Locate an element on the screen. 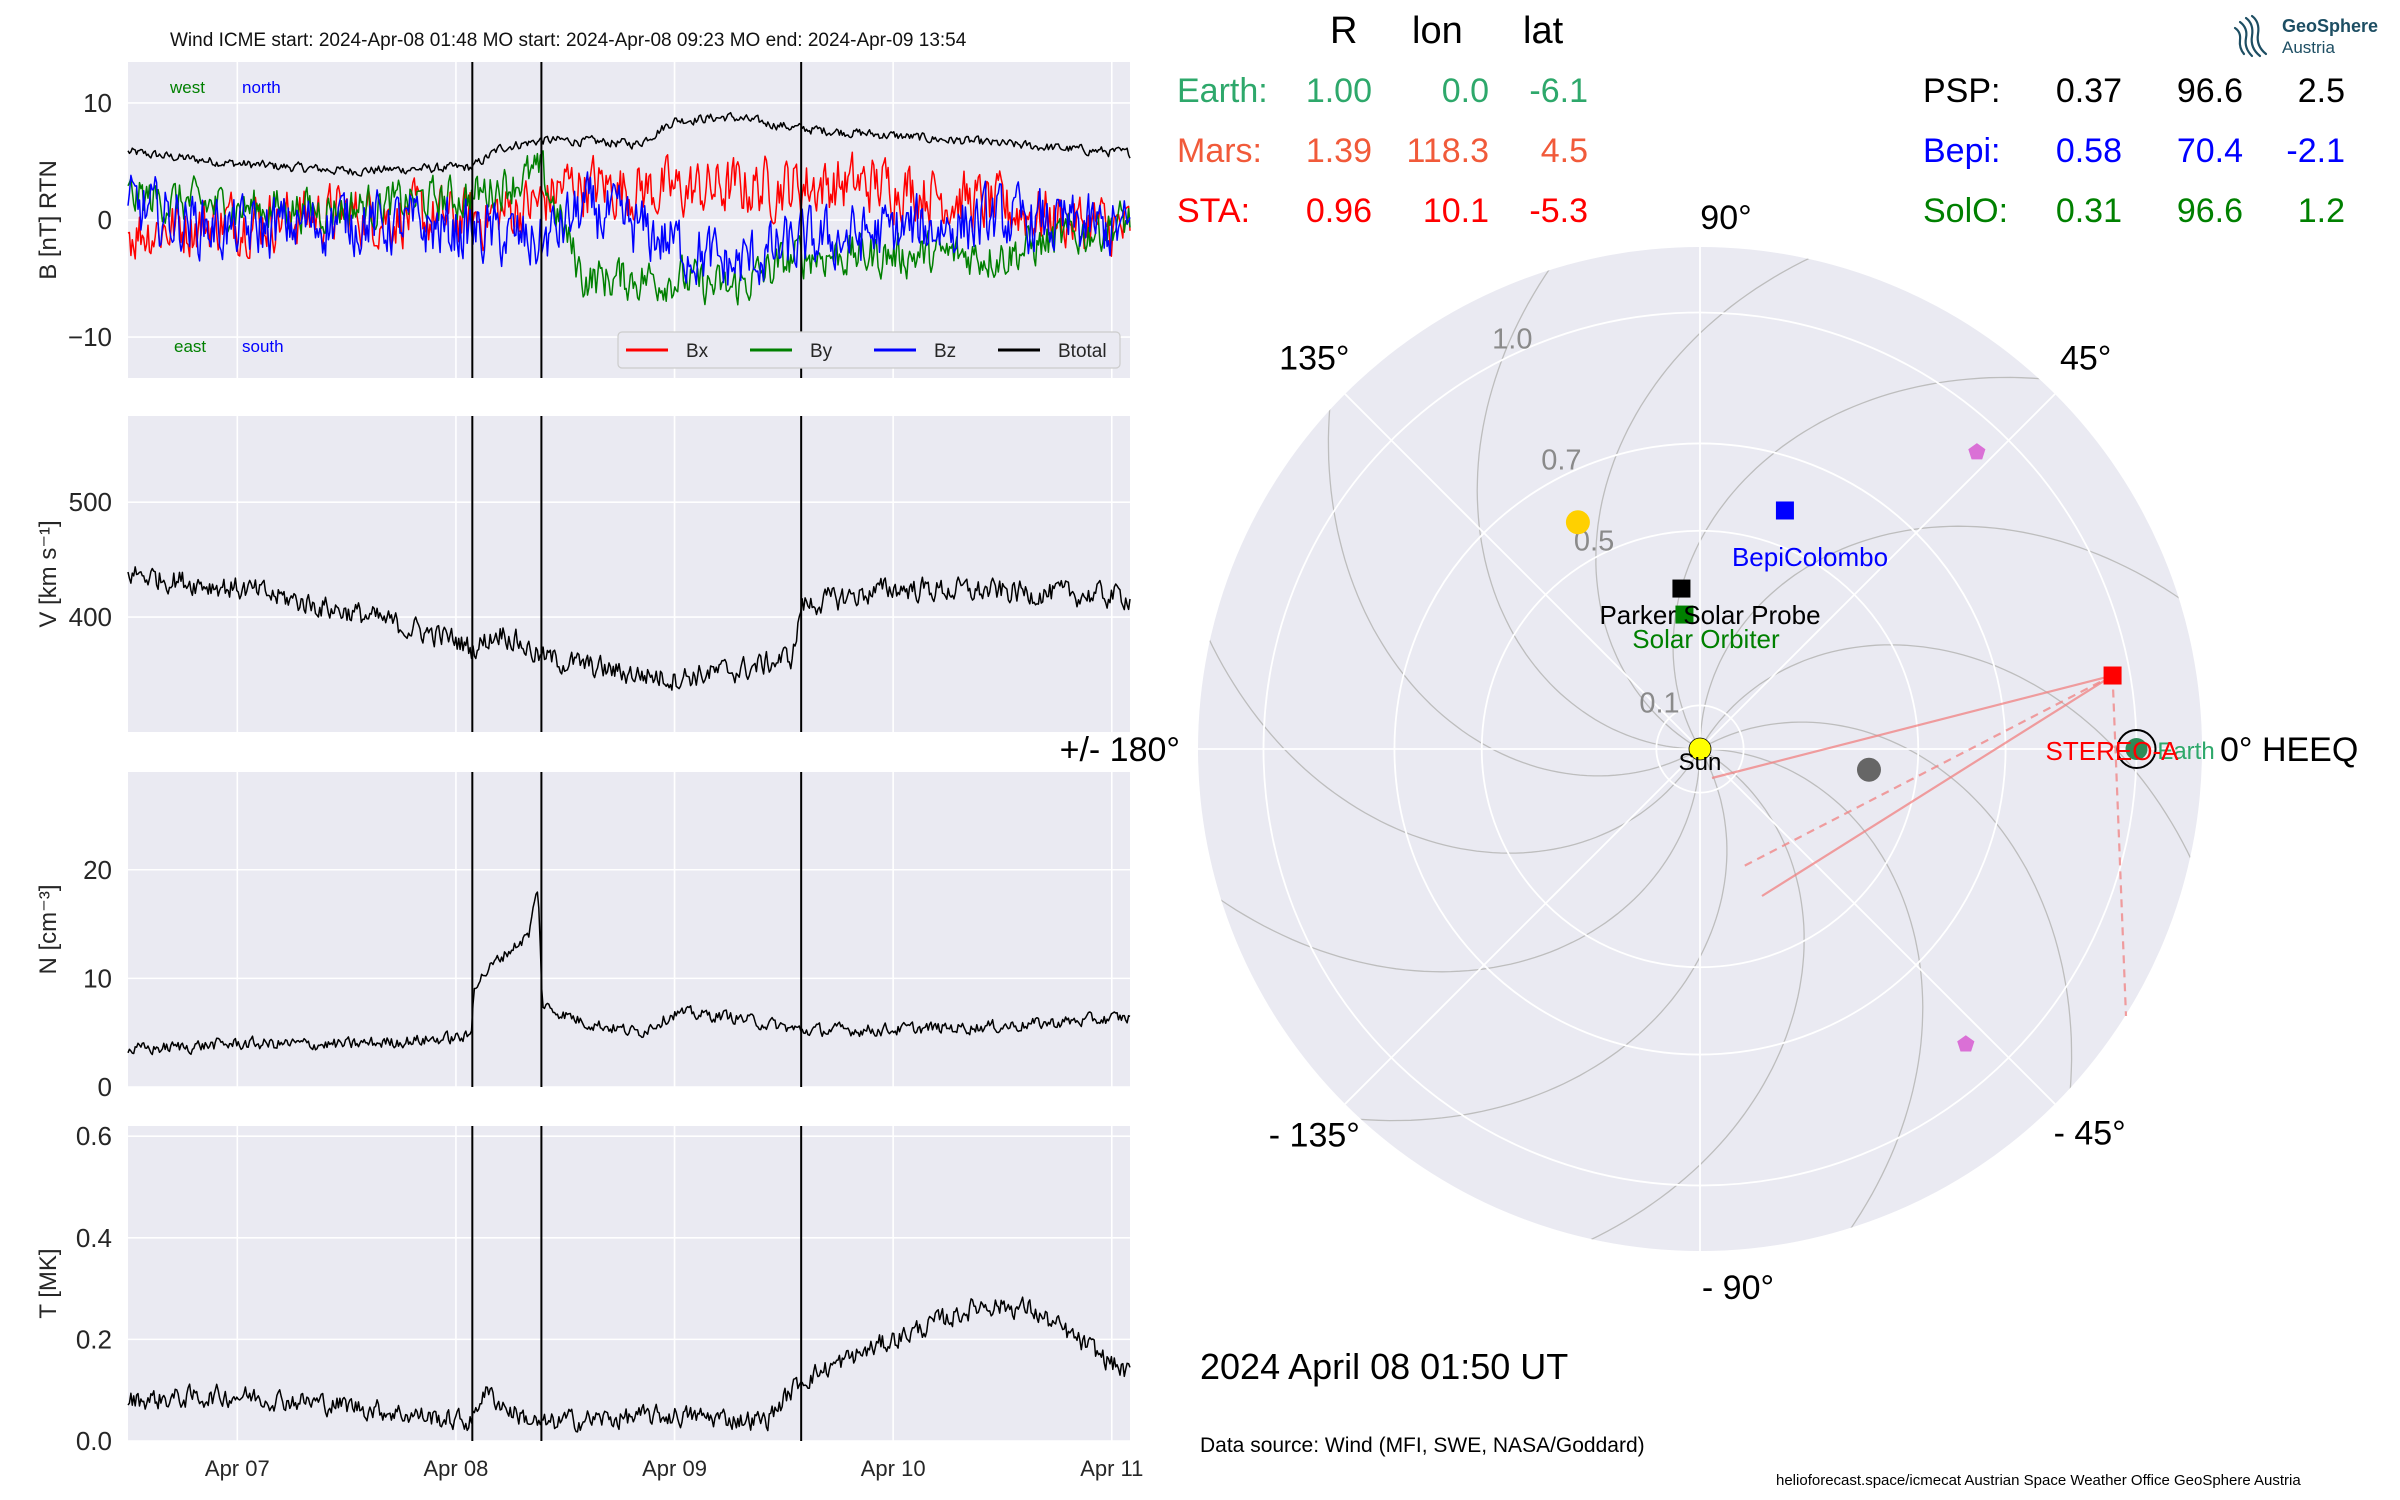  legend: Bx By Bz Btotal is located at coordinates (869, 350).